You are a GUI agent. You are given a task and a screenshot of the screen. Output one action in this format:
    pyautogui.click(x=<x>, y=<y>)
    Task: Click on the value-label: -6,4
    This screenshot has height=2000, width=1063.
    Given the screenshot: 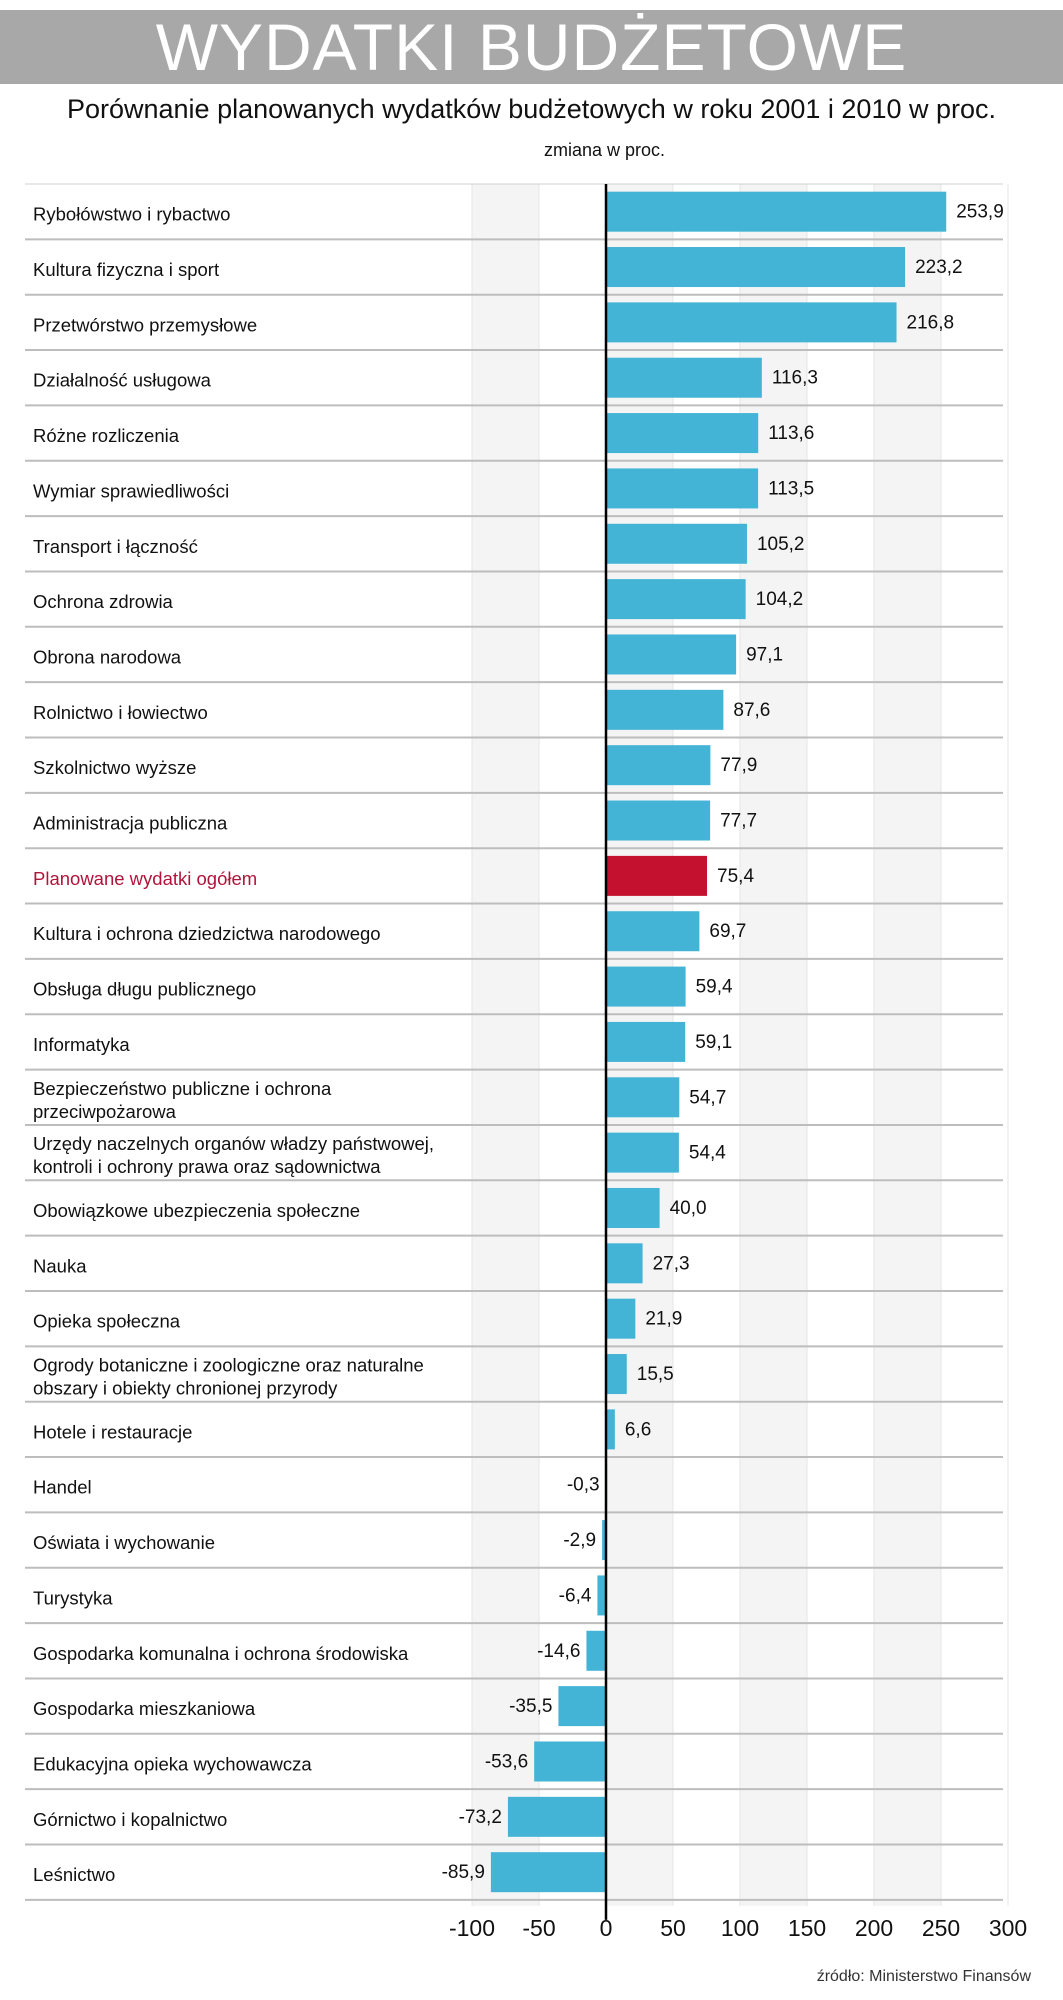 What is the action you would take?
    pyautogui.click(x=575, y=1595)
    